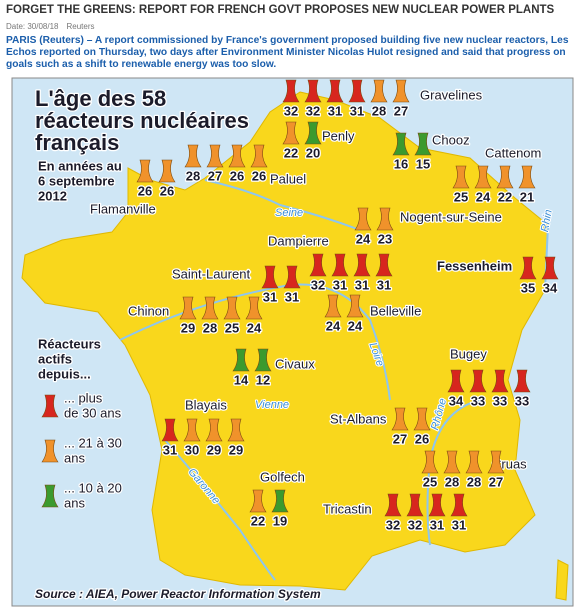  I want to click on map-subtitle: En années au, so click(80, 165).